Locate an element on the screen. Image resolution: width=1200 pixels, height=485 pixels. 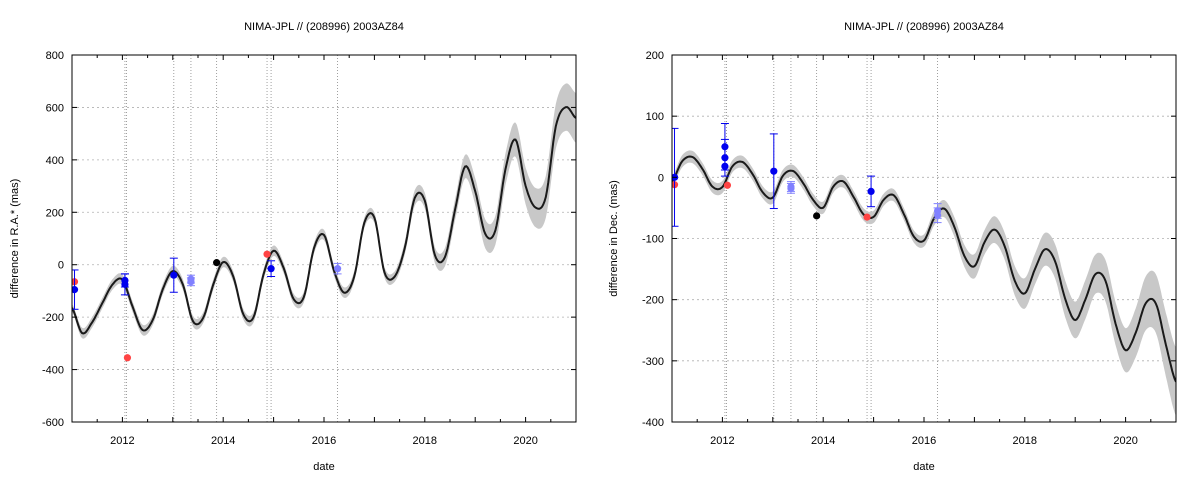
y-tick-label: 100 is located at coordinates (655, 117).